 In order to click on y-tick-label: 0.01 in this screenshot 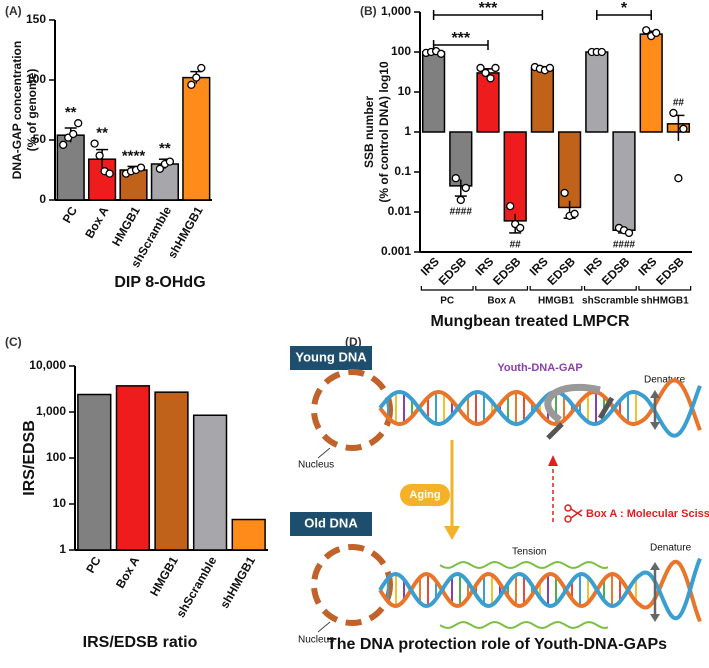, I will do `click(400, 211)`.